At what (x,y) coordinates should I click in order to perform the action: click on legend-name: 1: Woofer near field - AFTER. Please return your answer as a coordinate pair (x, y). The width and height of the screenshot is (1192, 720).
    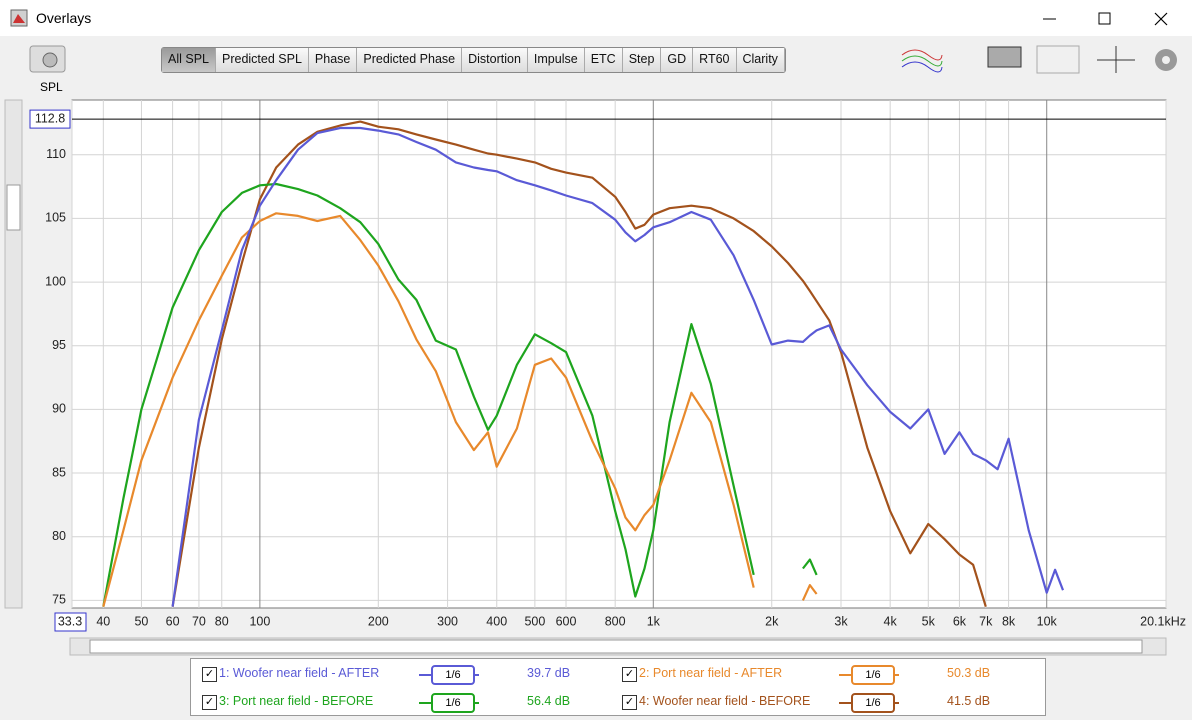
    Looking at the image, I should click on (299, 673).